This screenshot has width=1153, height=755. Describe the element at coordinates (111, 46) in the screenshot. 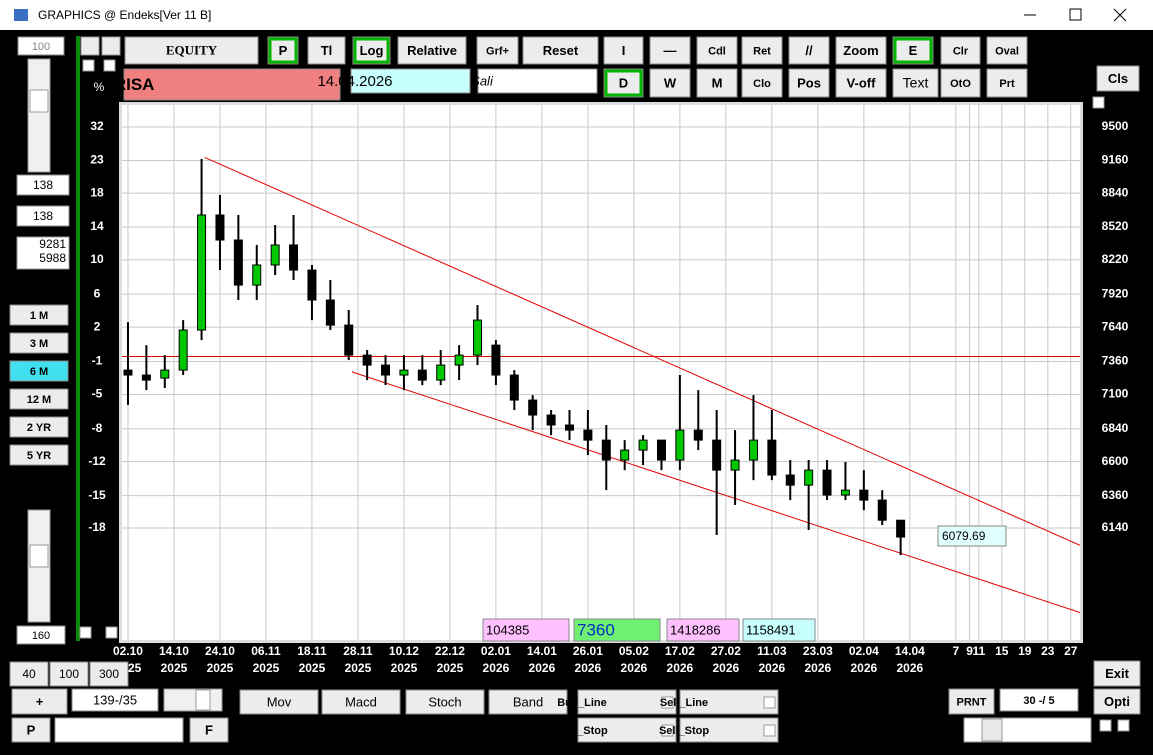

I see `scroll-right` at that location.